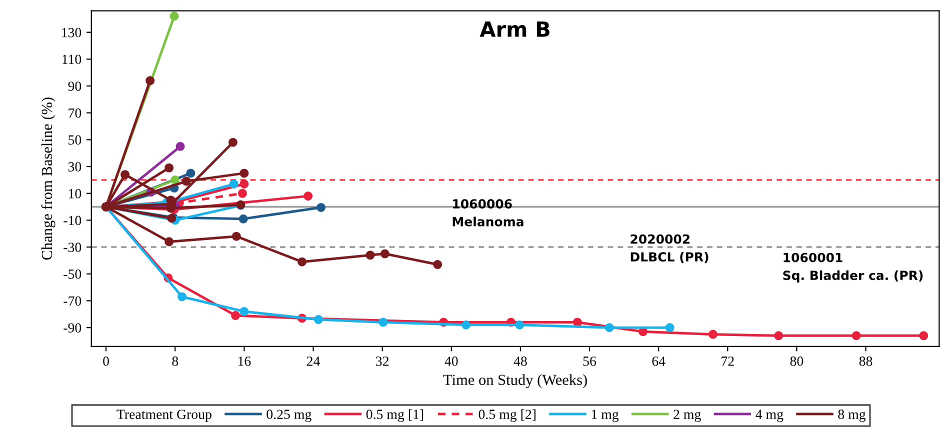 The width and height of the screenshot is (942, 433). Describe the element at coordinates (605, 416) in the screenshot. I see `legend-label: 1 mg` at that location.